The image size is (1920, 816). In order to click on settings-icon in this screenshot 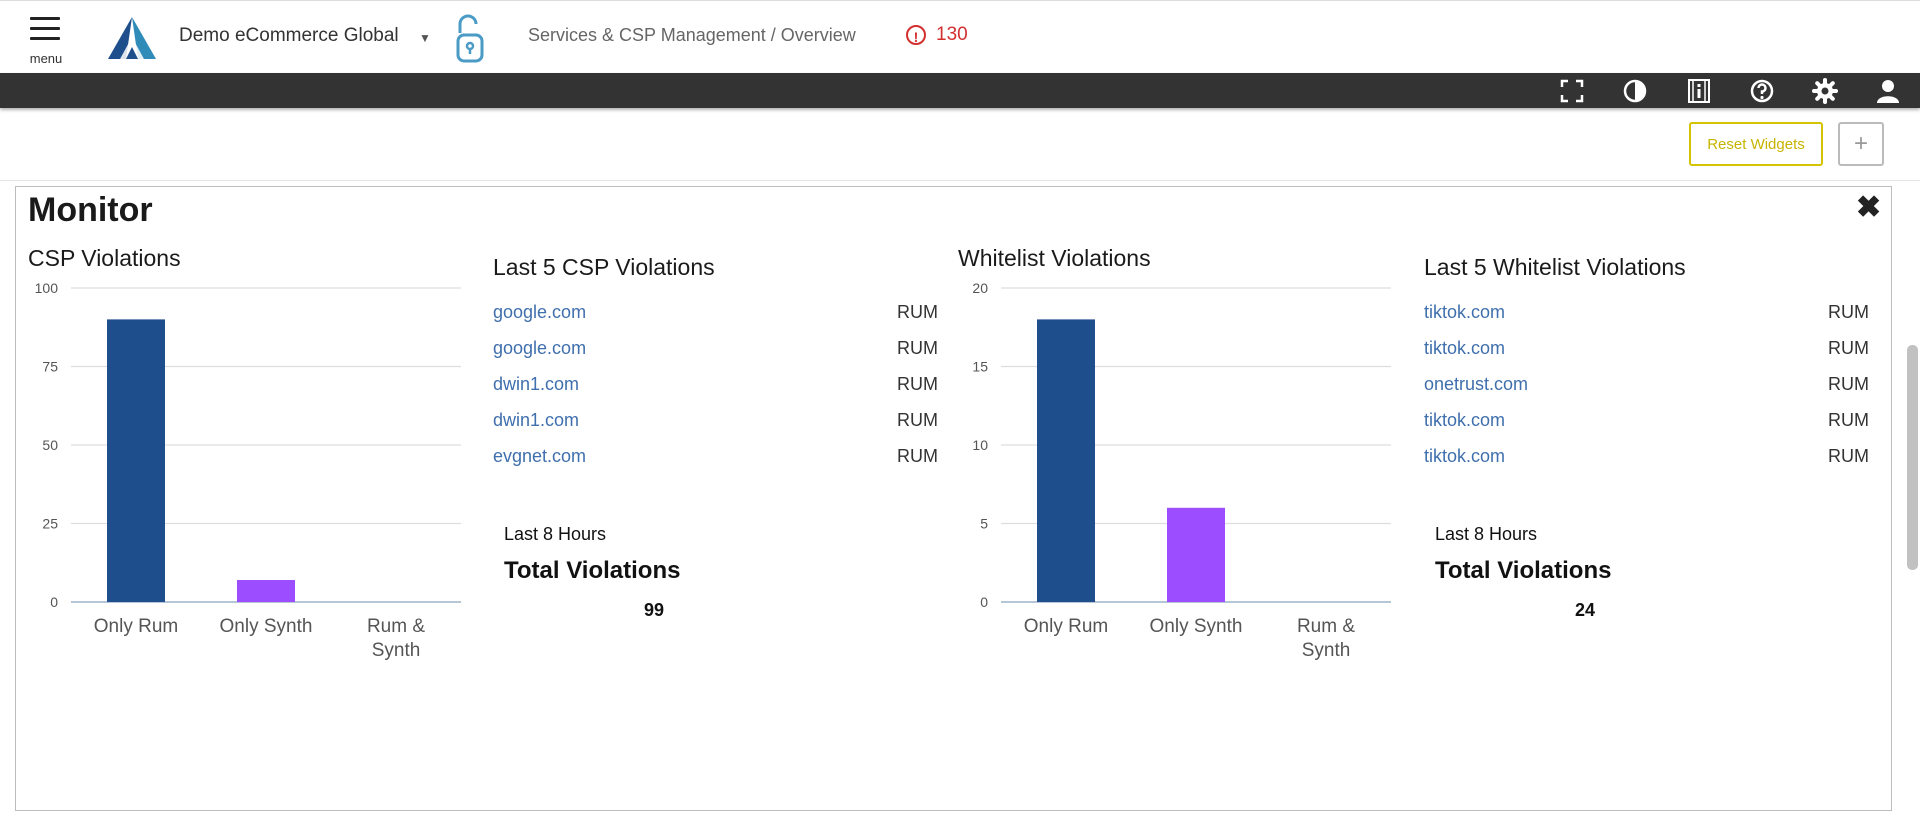, I will do `click(1825, 91)`.